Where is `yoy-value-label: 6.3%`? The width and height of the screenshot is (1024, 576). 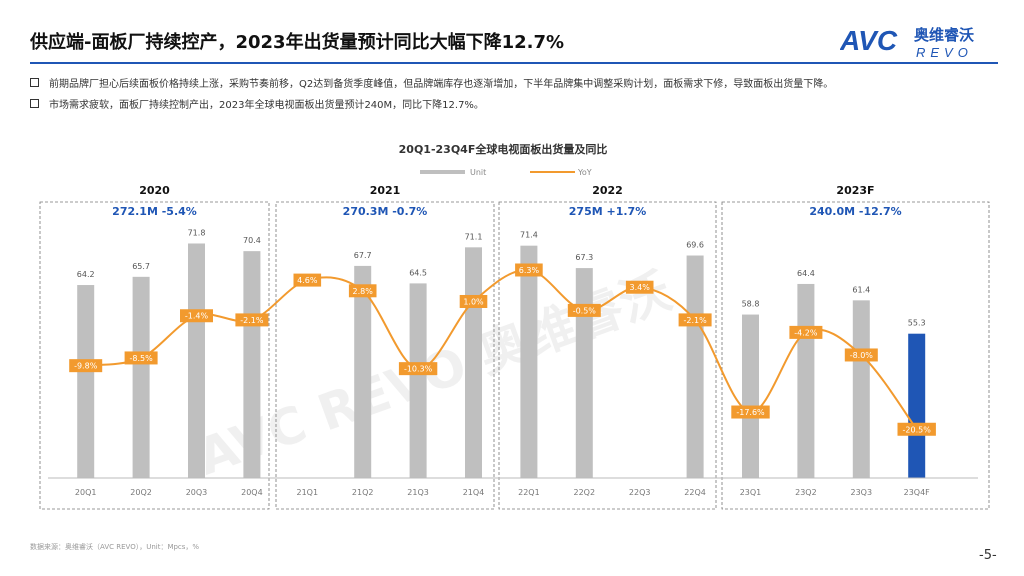 yoy-value-label: 6.3% is located at coordinates (529, 270).